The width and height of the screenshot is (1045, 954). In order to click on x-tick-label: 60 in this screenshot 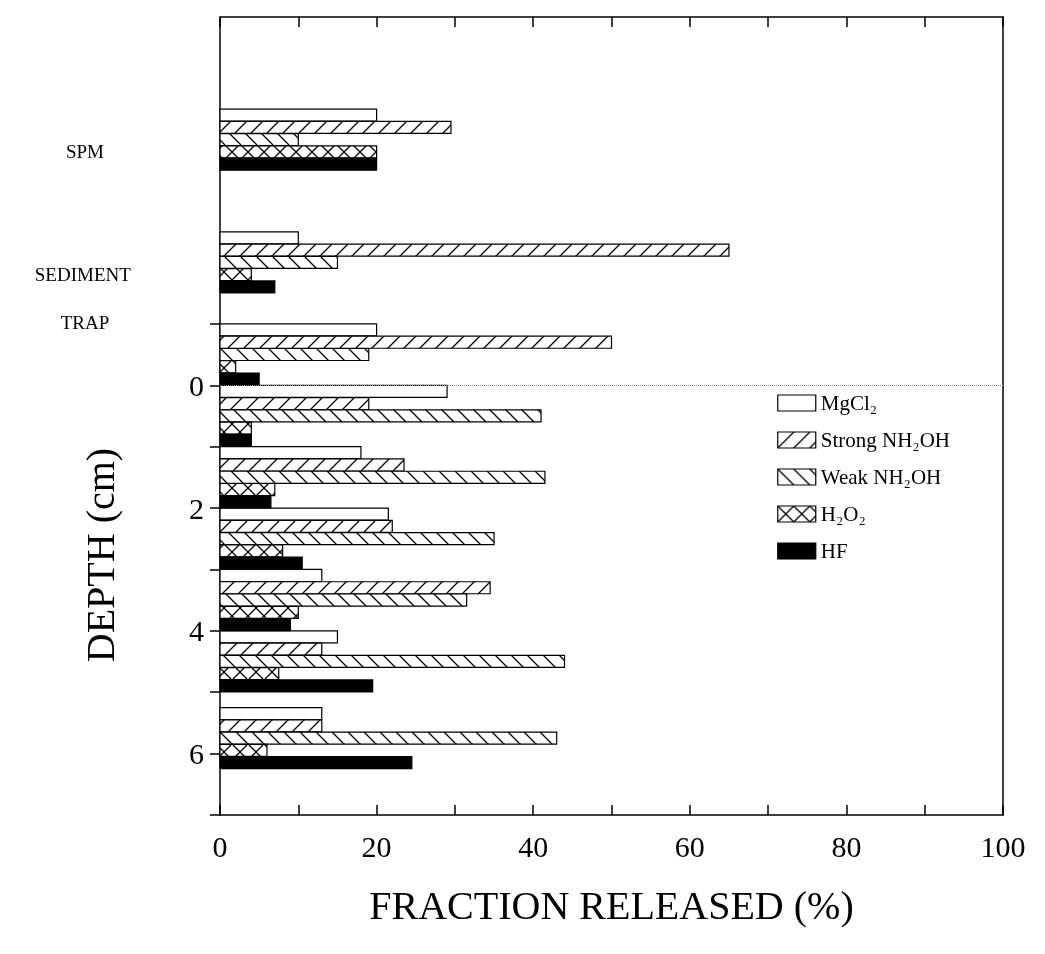, I will do `click(689, 846)`.